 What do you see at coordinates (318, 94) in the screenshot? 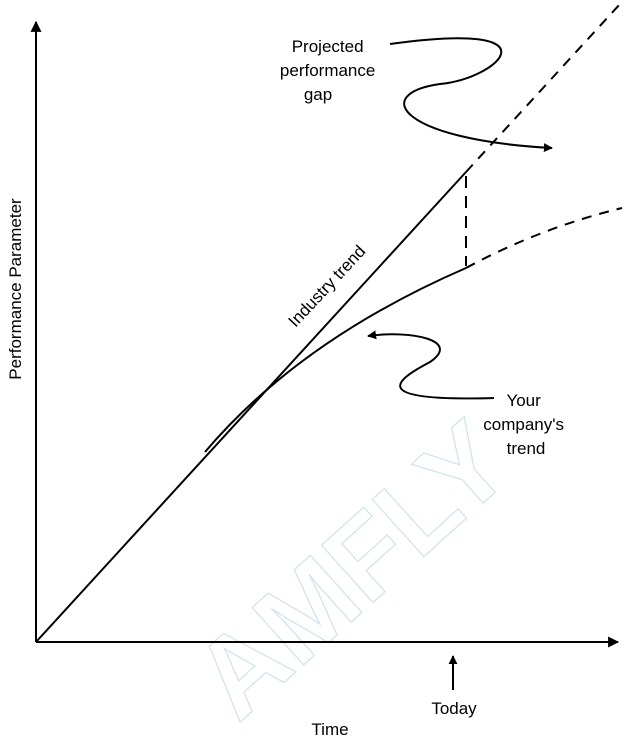
I see `gap-annotation-line: gap` at bounding box center [318, 94].